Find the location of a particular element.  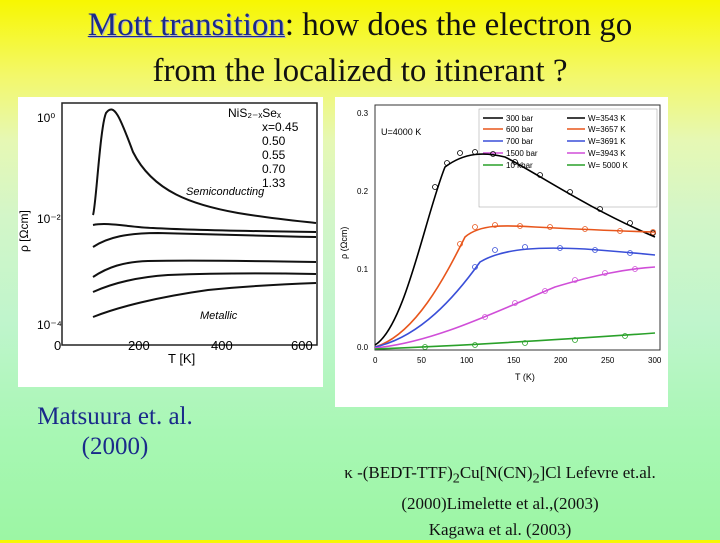

left-curve-x133 is located at coordinates (204, 300).